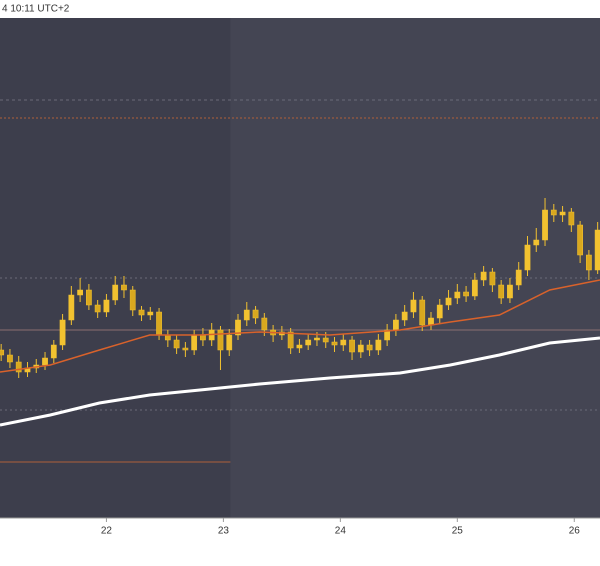  What do you see at coordinates (224, 531) in the screenshot?
I see `x-tick-label: 23` at bounding box center [224, 531].